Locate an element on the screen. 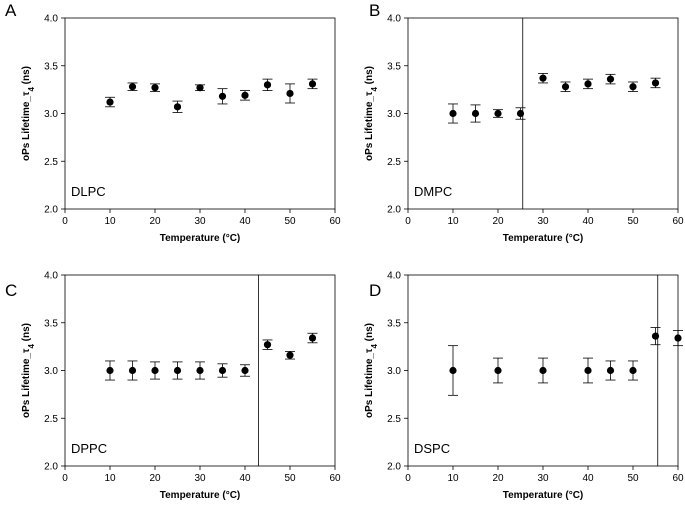 This screenshot has height=508, width=685. lipid-label: DMPC is located at coordinates (433, 191).